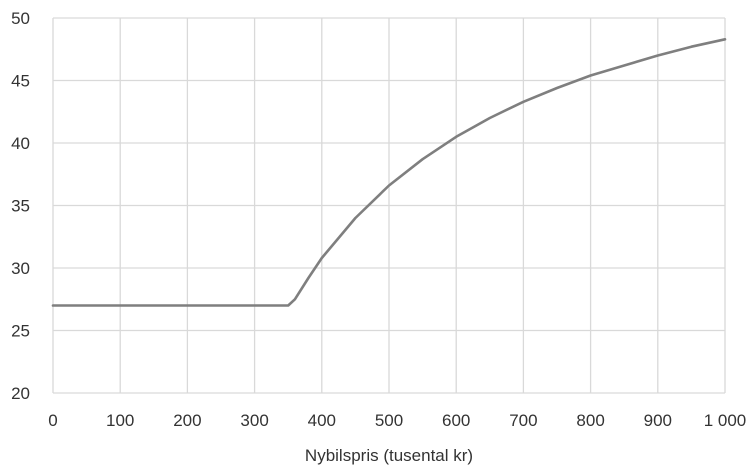 This screenshot has height=470, width=755. I want to click on y-axis-ticks: 20 25 30 35 40 45 50, so click(20, 206).